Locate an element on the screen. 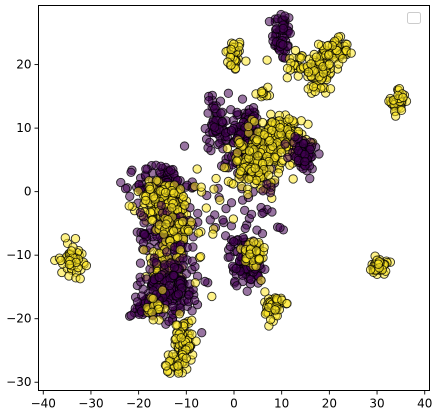 This screenshot has height=418, width=432. x-tick-label: 40 is located at coordinates (424, 404).